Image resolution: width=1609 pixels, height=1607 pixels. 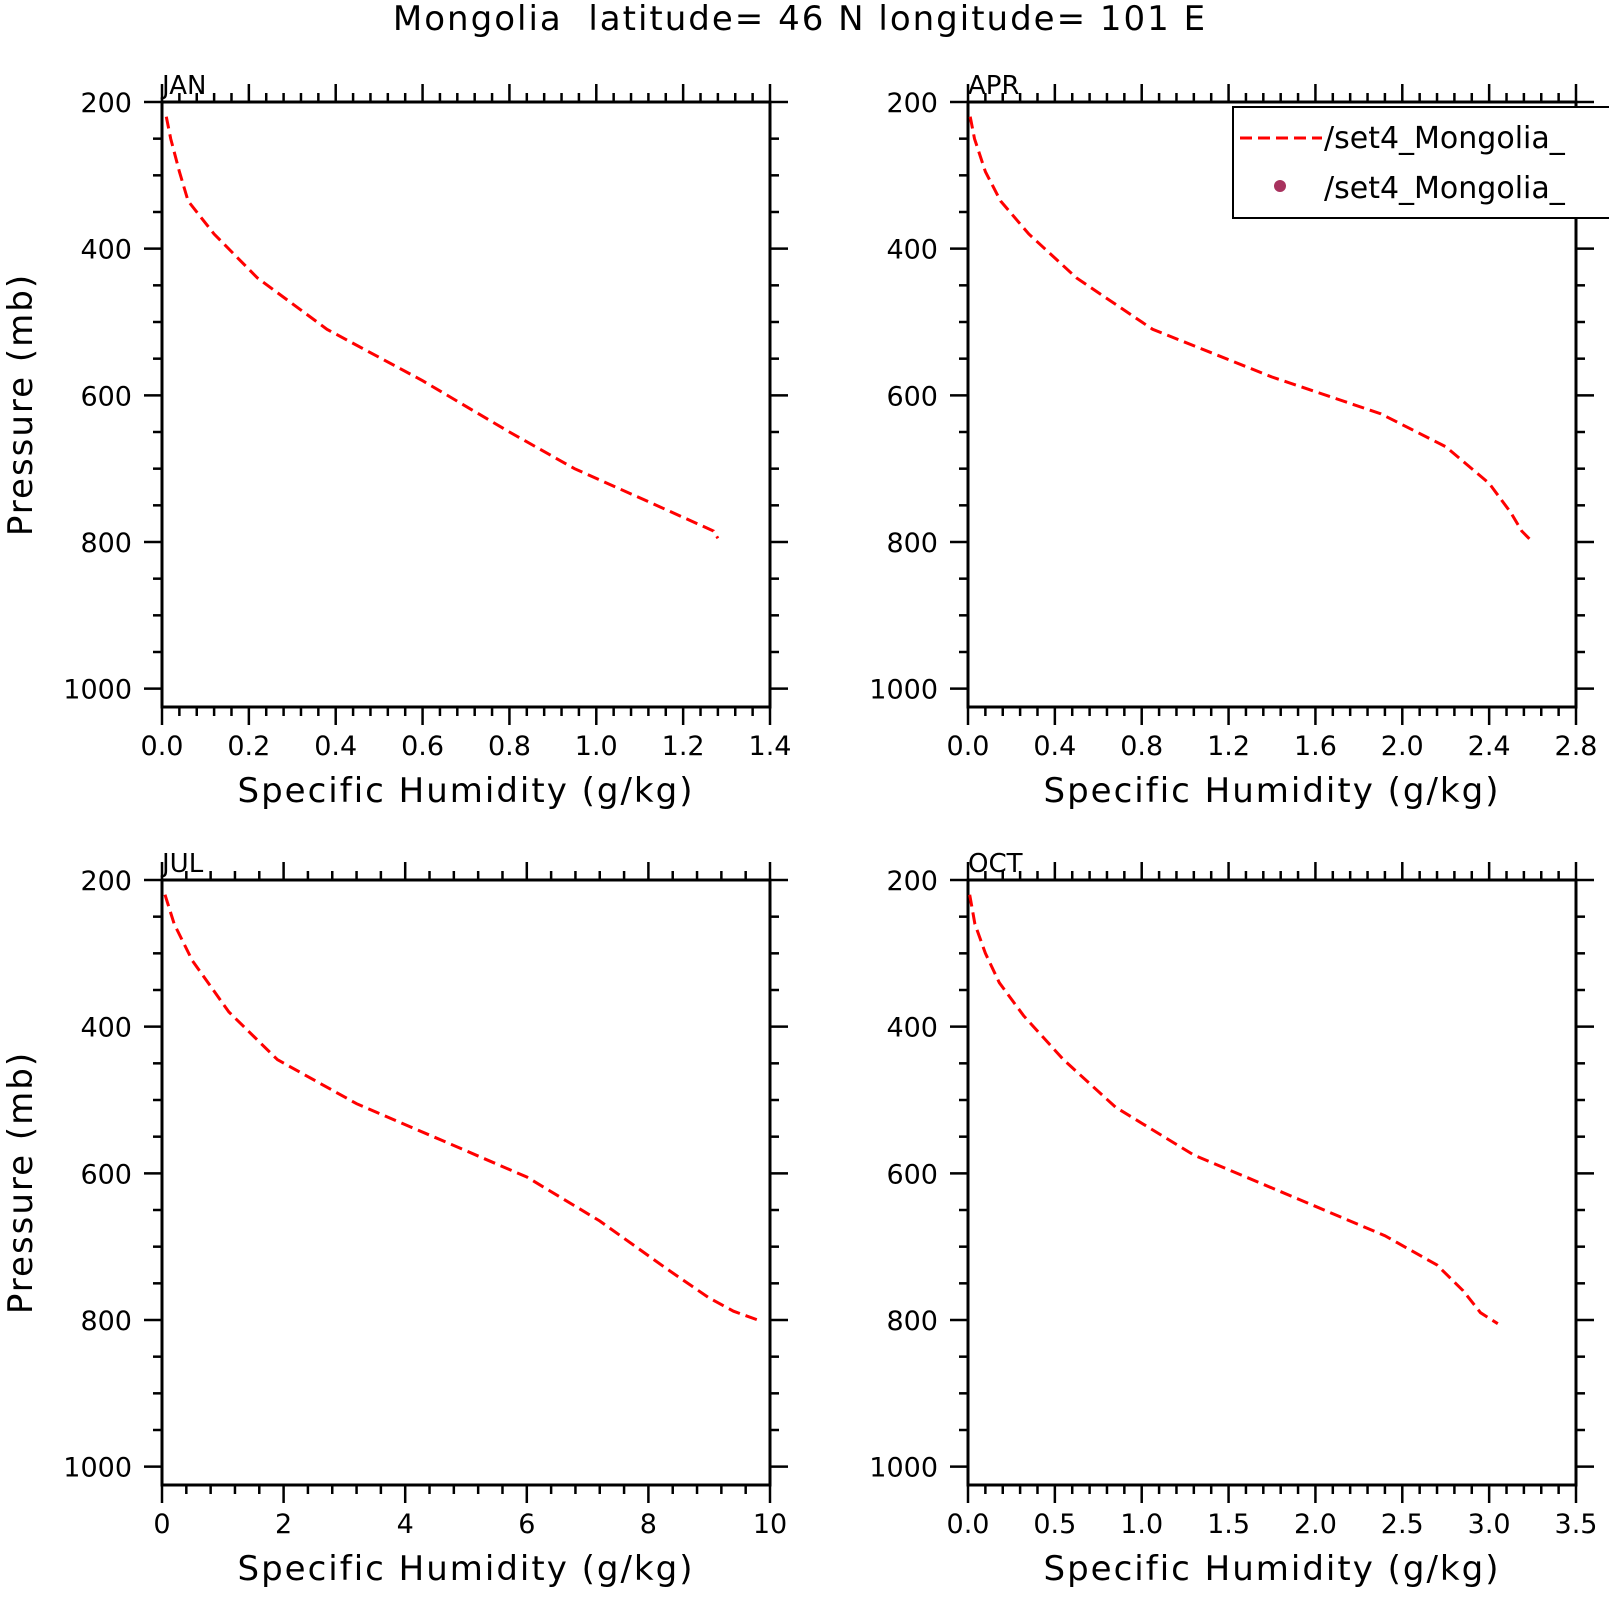 What do you see at coordinates (1489, 1524) in the screenshot?
I see `x-tick-label: 3.0` at bounding box center [1489, 1524].